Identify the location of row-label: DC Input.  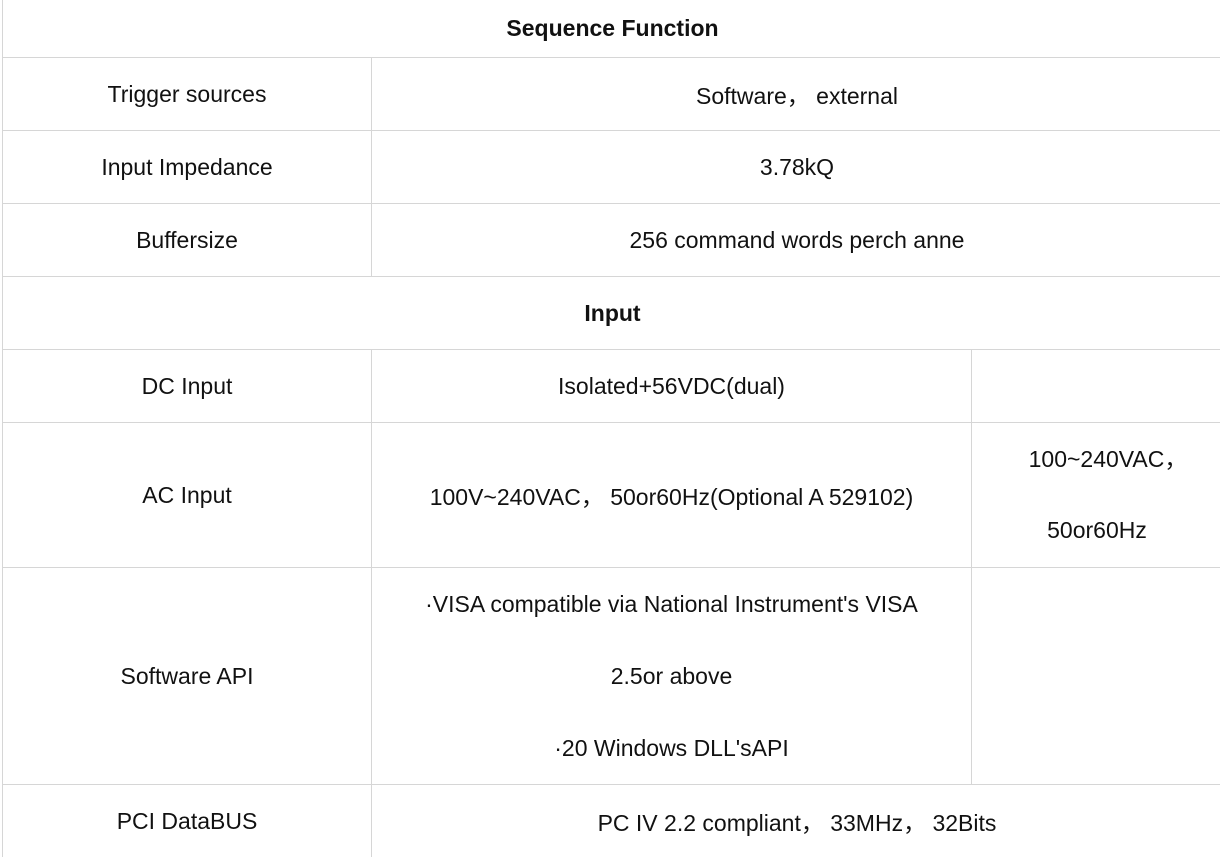
(186, 385).